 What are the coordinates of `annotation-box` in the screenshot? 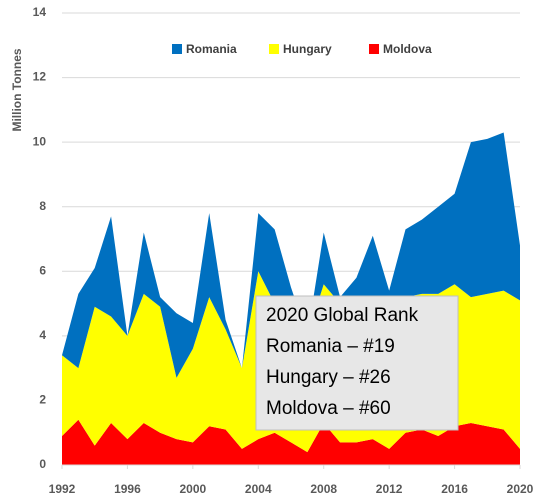 It's located at (357, 363).